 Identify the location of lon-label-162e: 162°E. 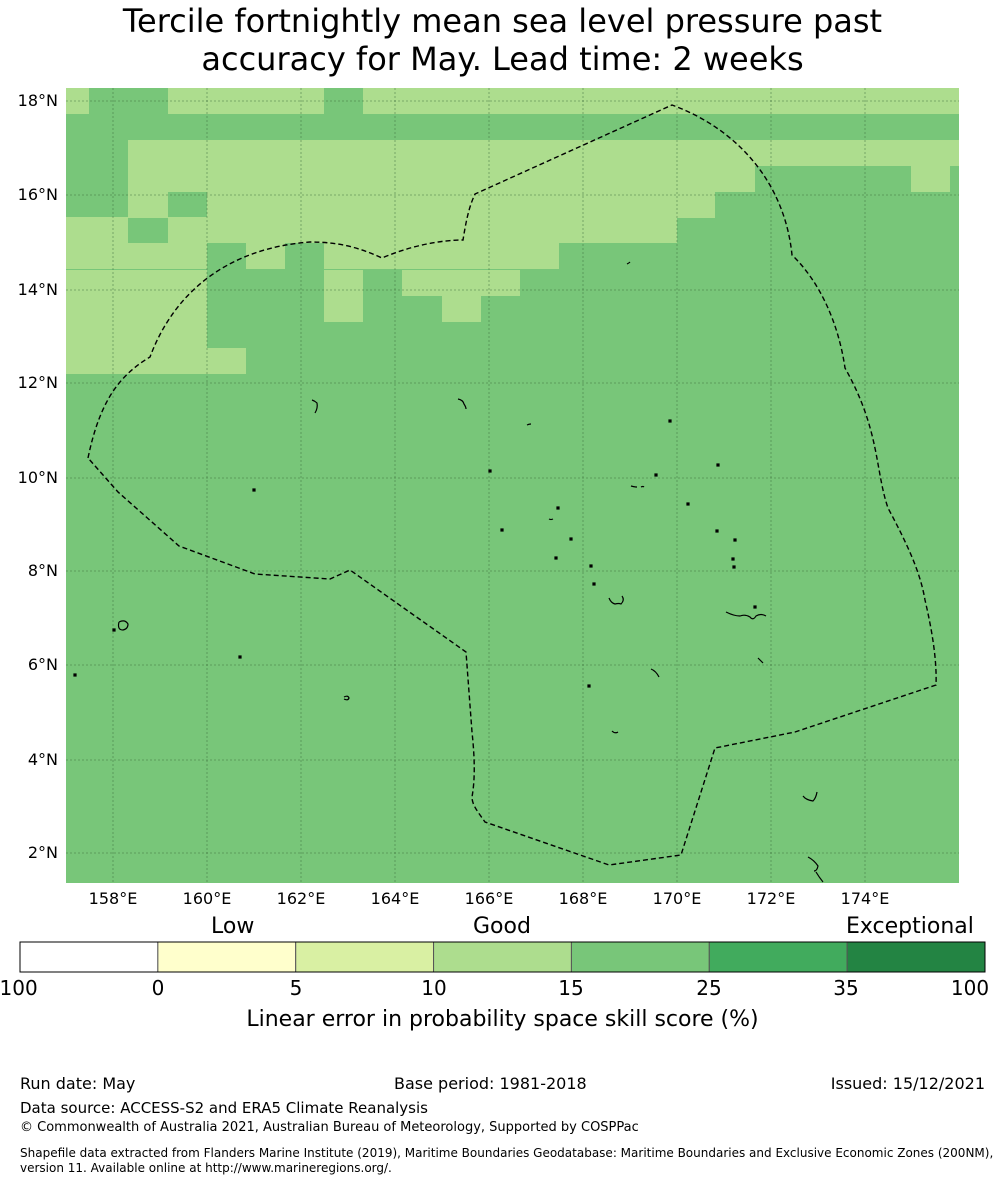
(301, 898).